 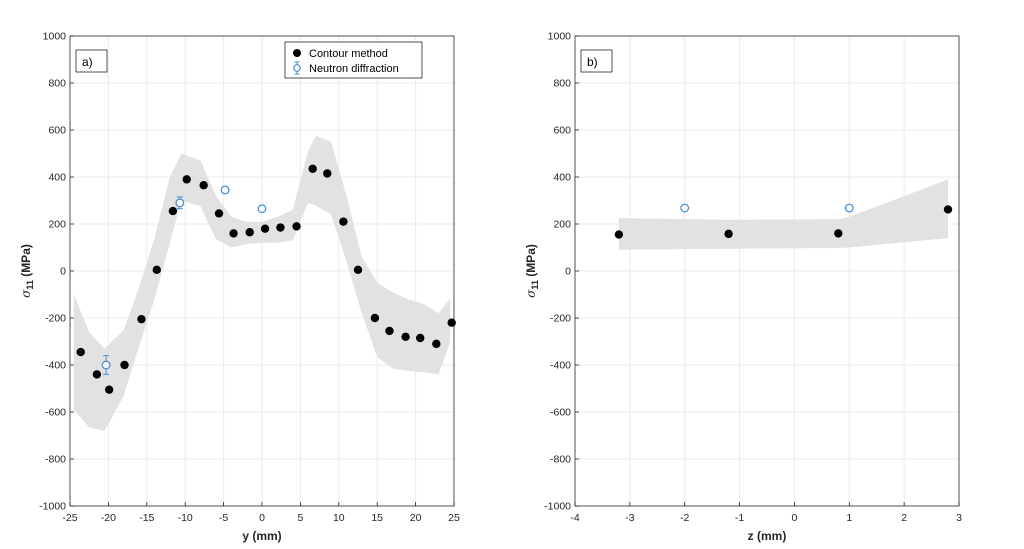 I want to click on panel-2-y-tick-label-4: -200, so click(x=560, y=319).